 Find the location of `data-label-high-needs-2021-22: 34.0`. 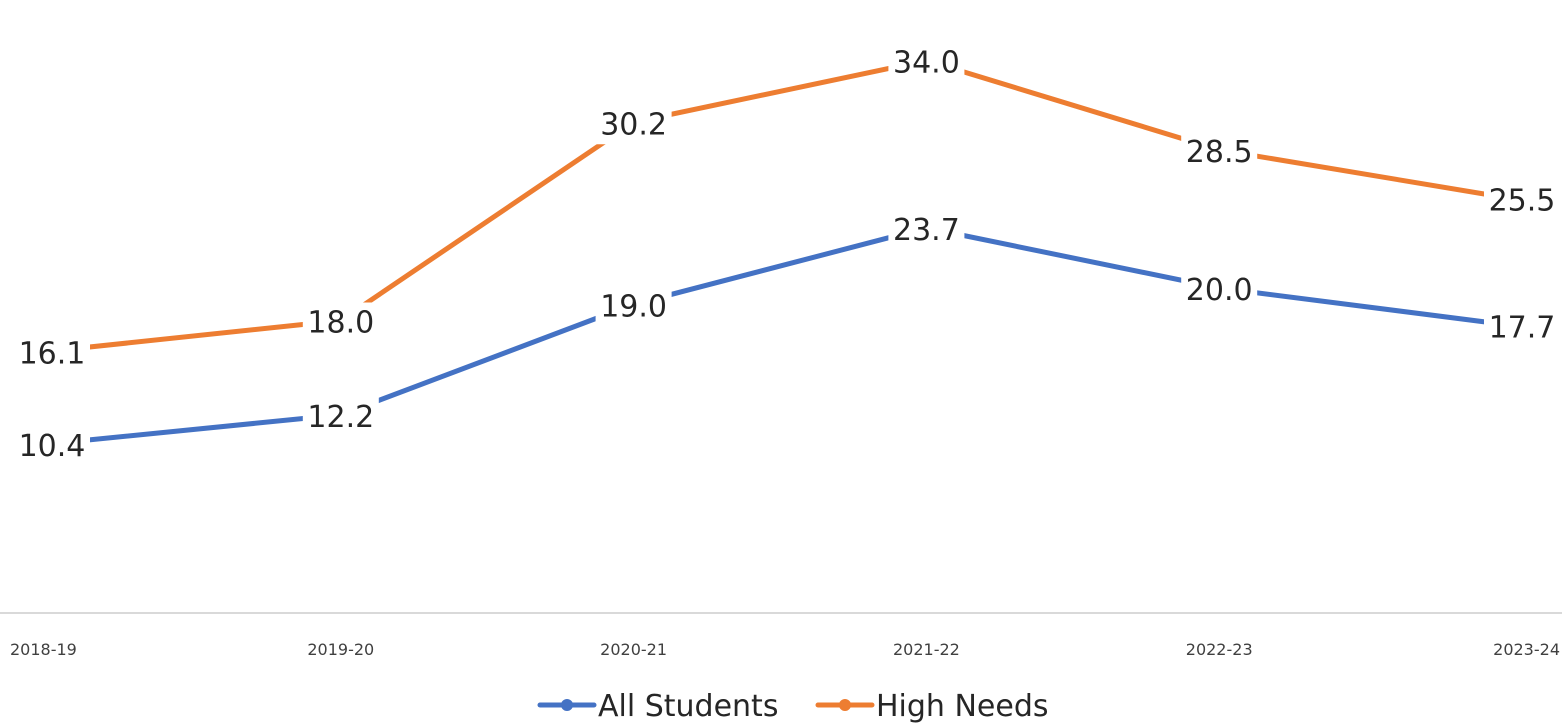

data-label-high-needs-2021-22: 34.0 is located at coordinates (926, 63).